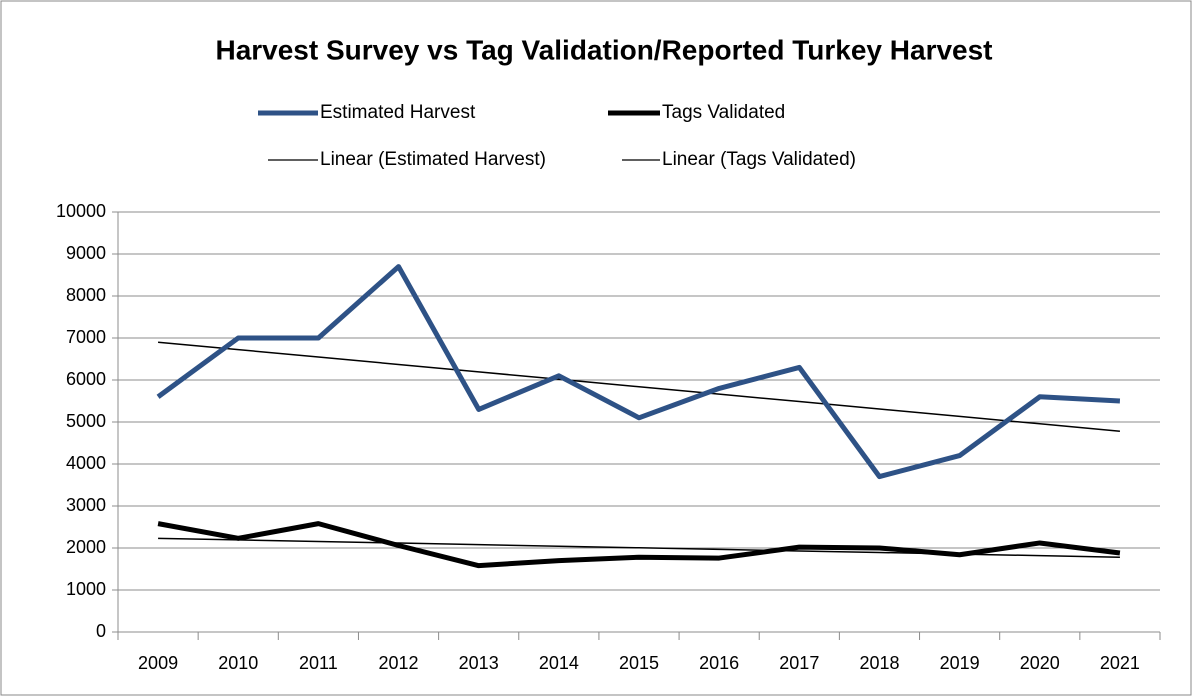 The height and width of the screenshot is (696, 1192). I want to click on y-tick-label: 9000, so click(86, 253).